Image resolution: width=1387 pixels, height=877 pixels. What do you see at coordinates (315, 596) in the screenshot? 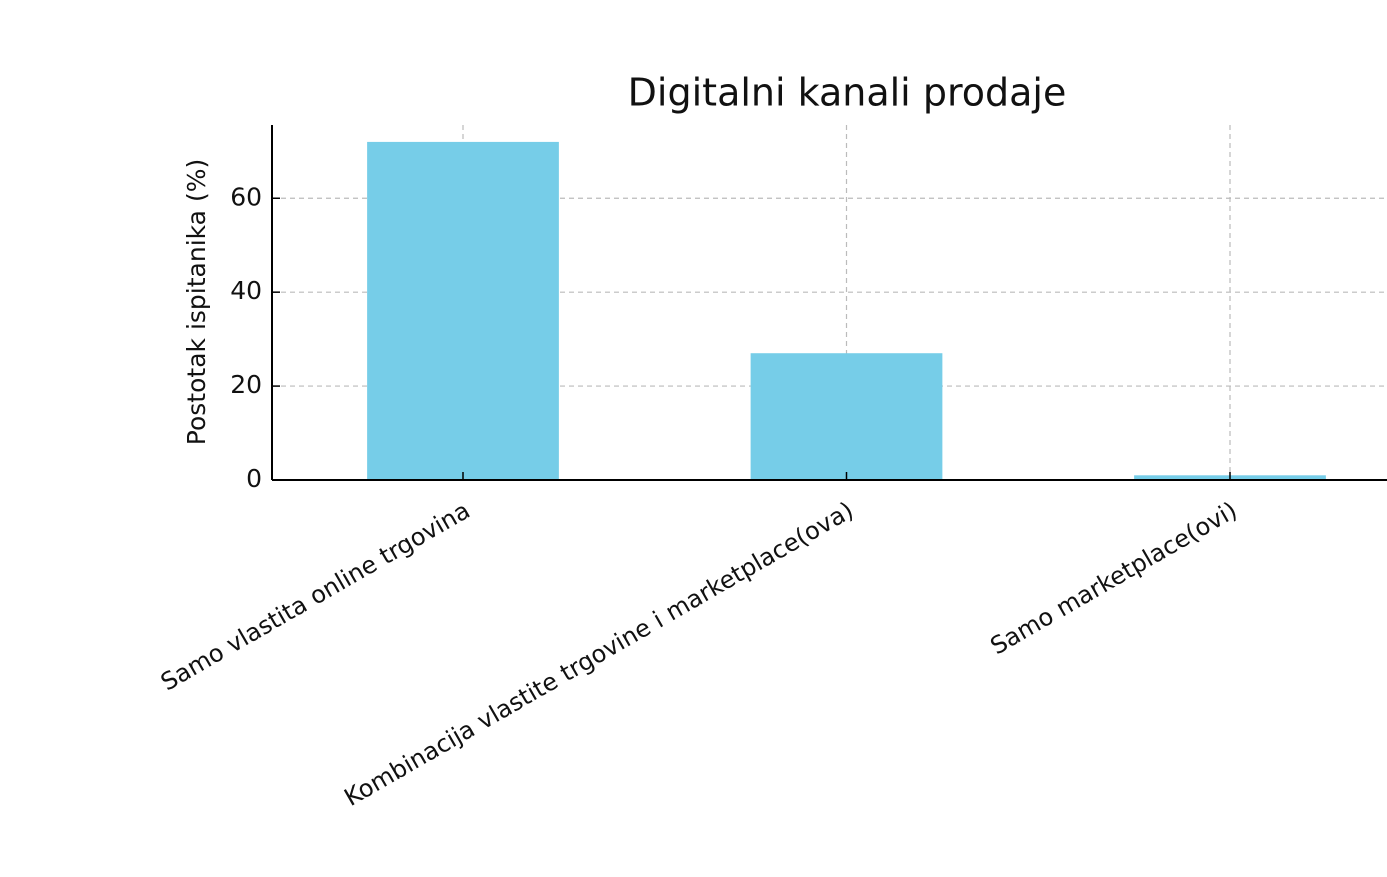
I see `x-tick-label: Samo vlastita online trgovina` at bounding box center [315, 596].